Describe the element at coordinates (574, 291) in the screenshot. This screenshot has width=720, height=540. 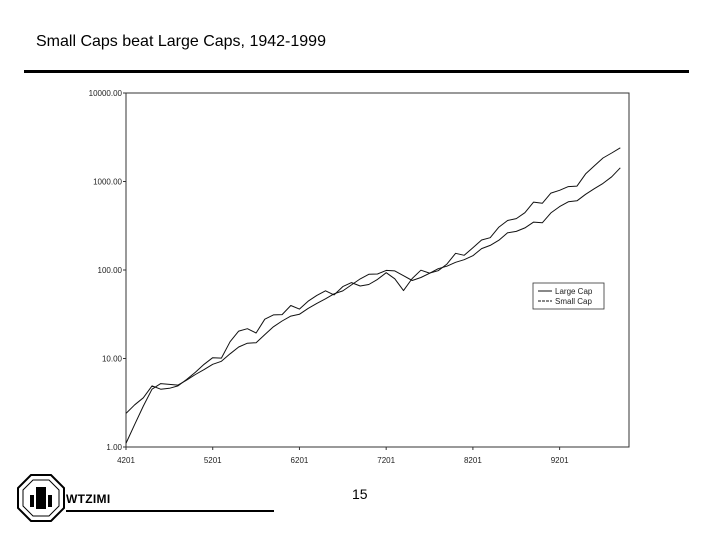
I see `legend-label-large-cap: Large Cap` at that location.